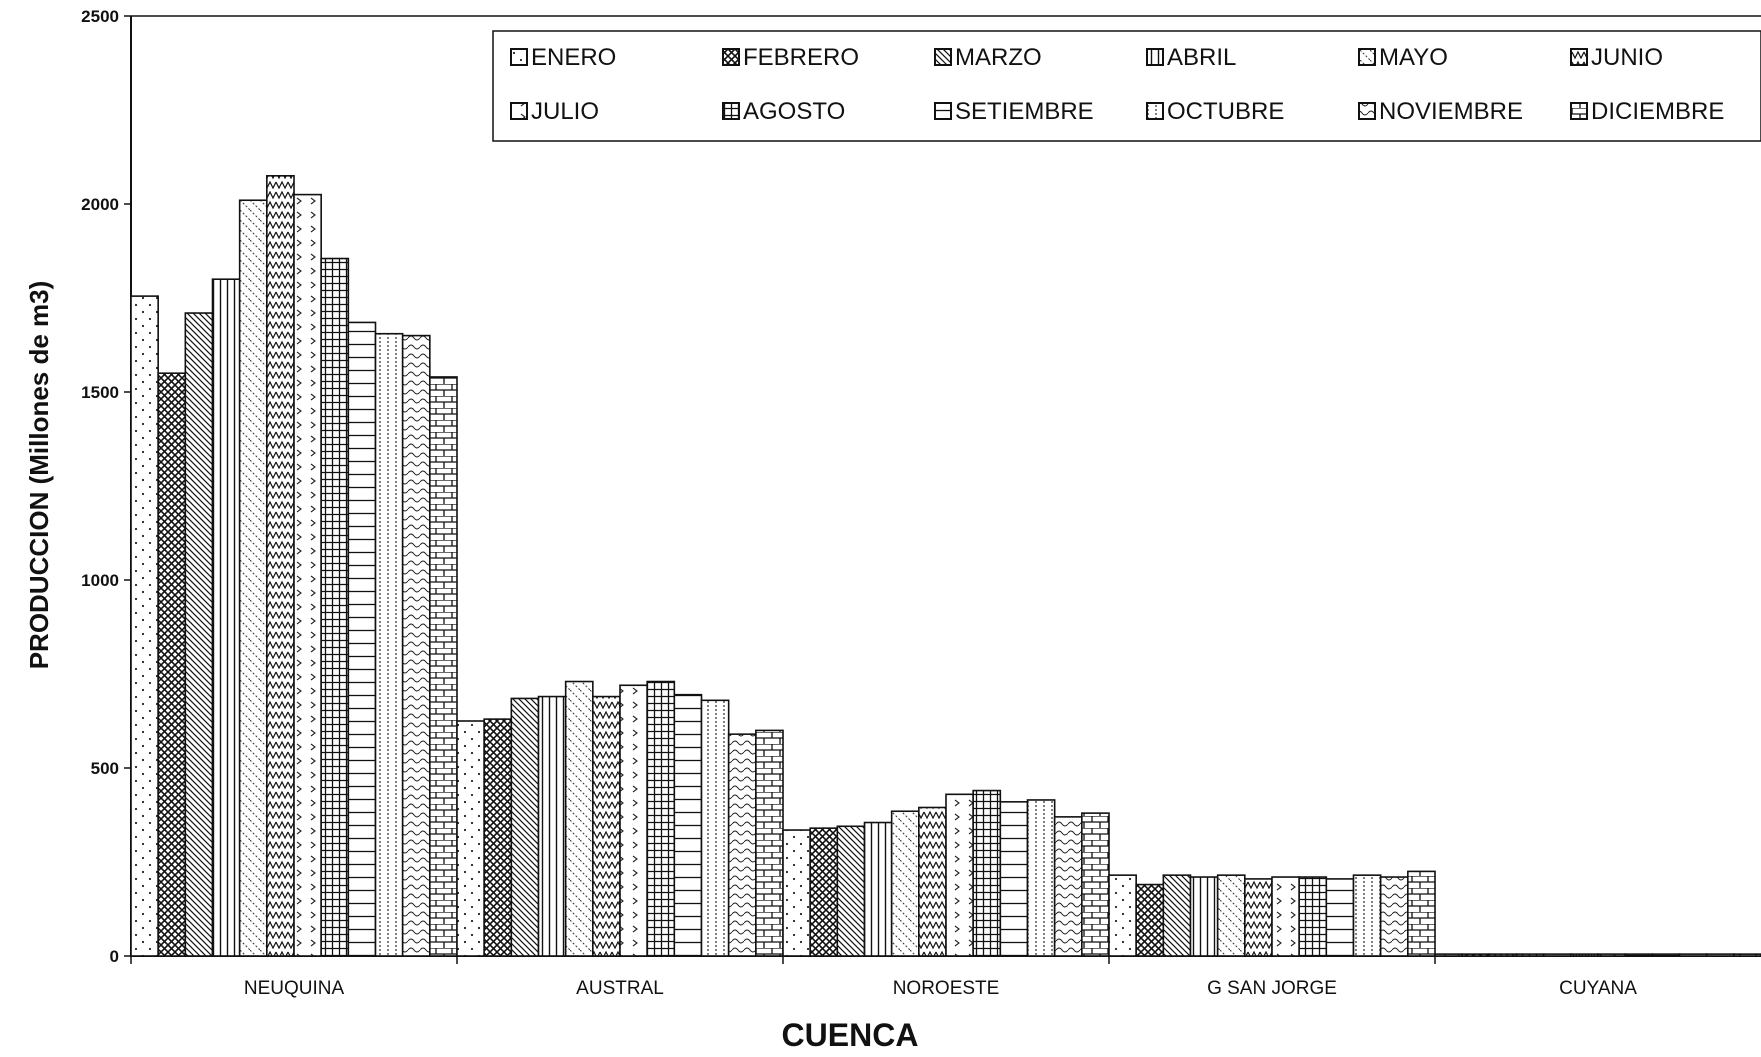  Describe the element at coordinates (1201, 57) in the screenshot. I see `legend-label: ABRIL` at that location.